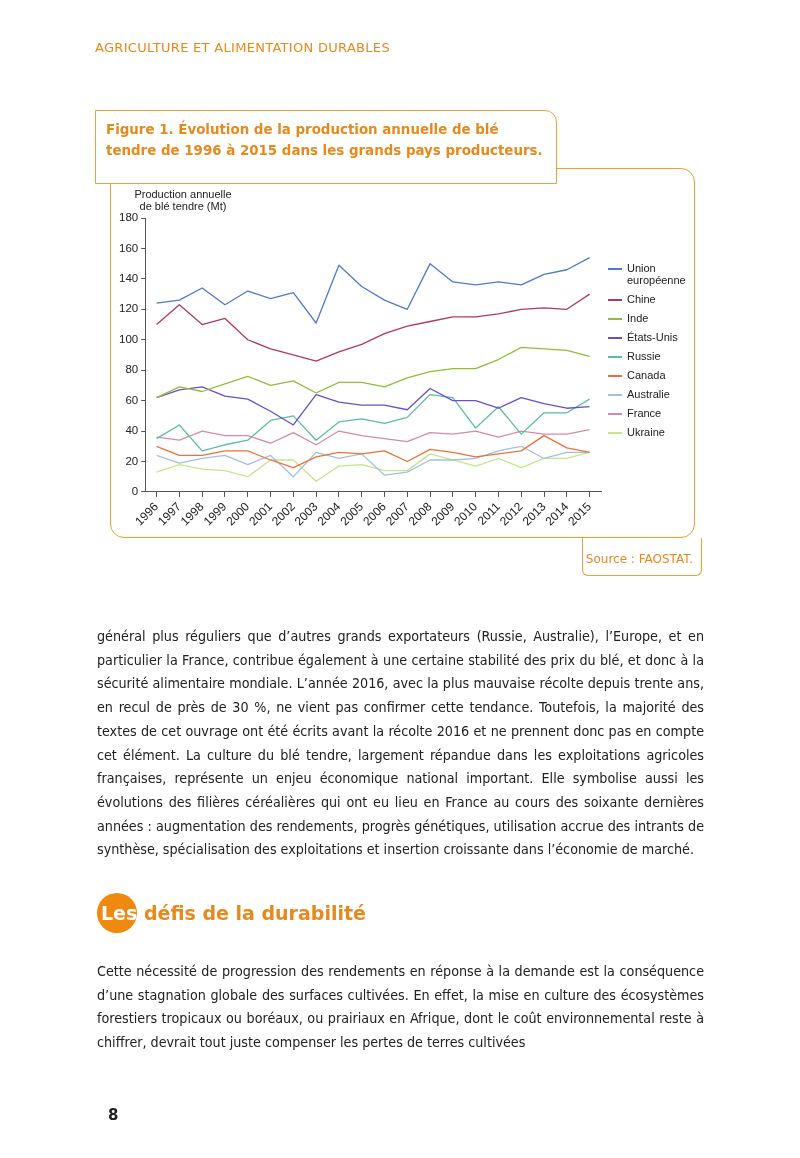  Describe the element at coordinates (132, 369) in the screenshot. I see `y-tick-label: 80` at that location.